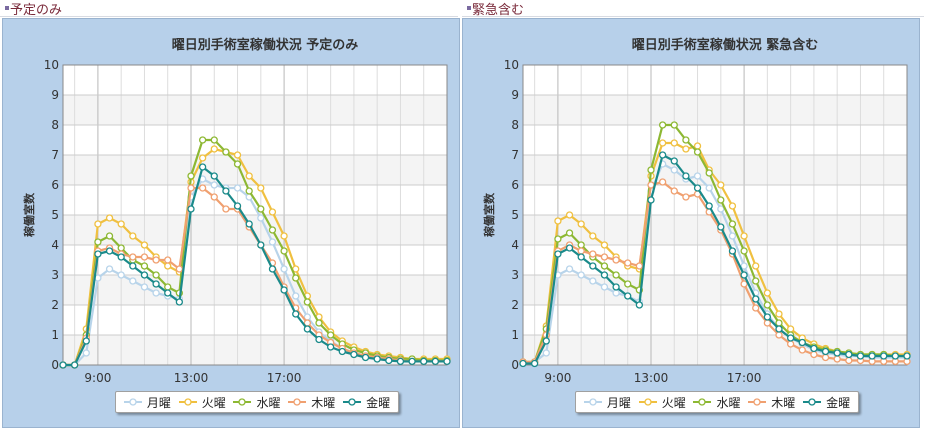 This screenshot has width=928, height=432. What do you see at coordinates (744, 378) in the screenshot?
I see `x-tick-label: 17:00` at bounding box center [744, 378].